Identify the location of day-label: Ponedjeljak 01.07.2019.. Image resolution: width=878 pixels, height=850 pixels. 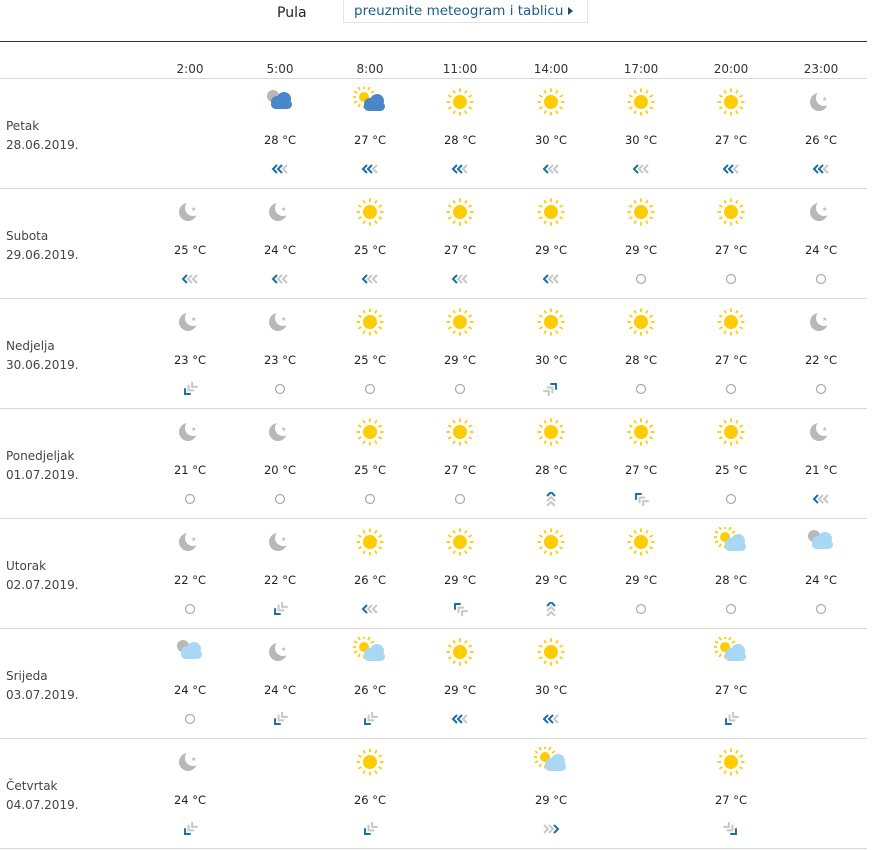
(42, 466).